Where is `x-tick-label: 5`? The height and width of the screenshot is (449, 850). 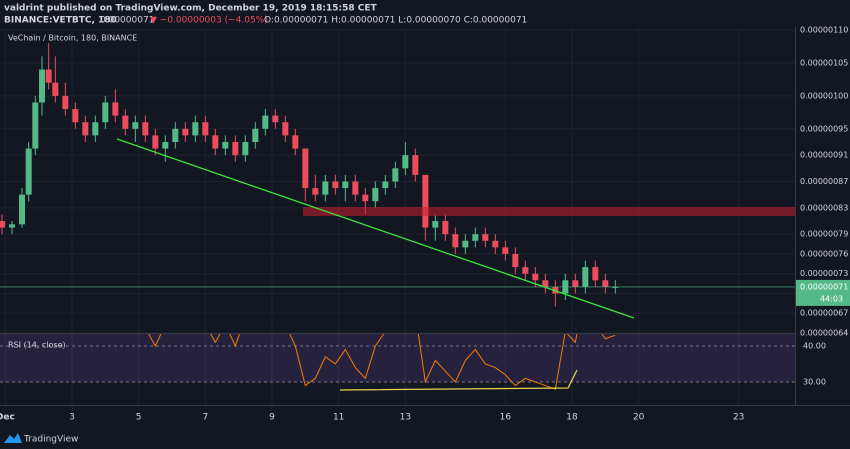 x-tick-label: 5 is located at coordinates (139, 418).